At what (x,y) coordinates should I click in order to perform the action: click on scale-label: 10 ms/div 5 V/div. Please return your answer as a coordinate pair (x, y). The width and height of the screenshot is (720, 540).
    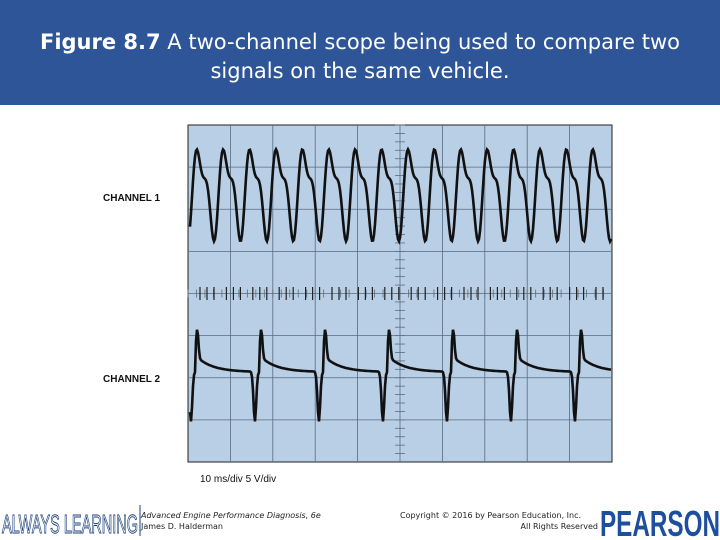
    Looking at the image, I should click on (238, 479).